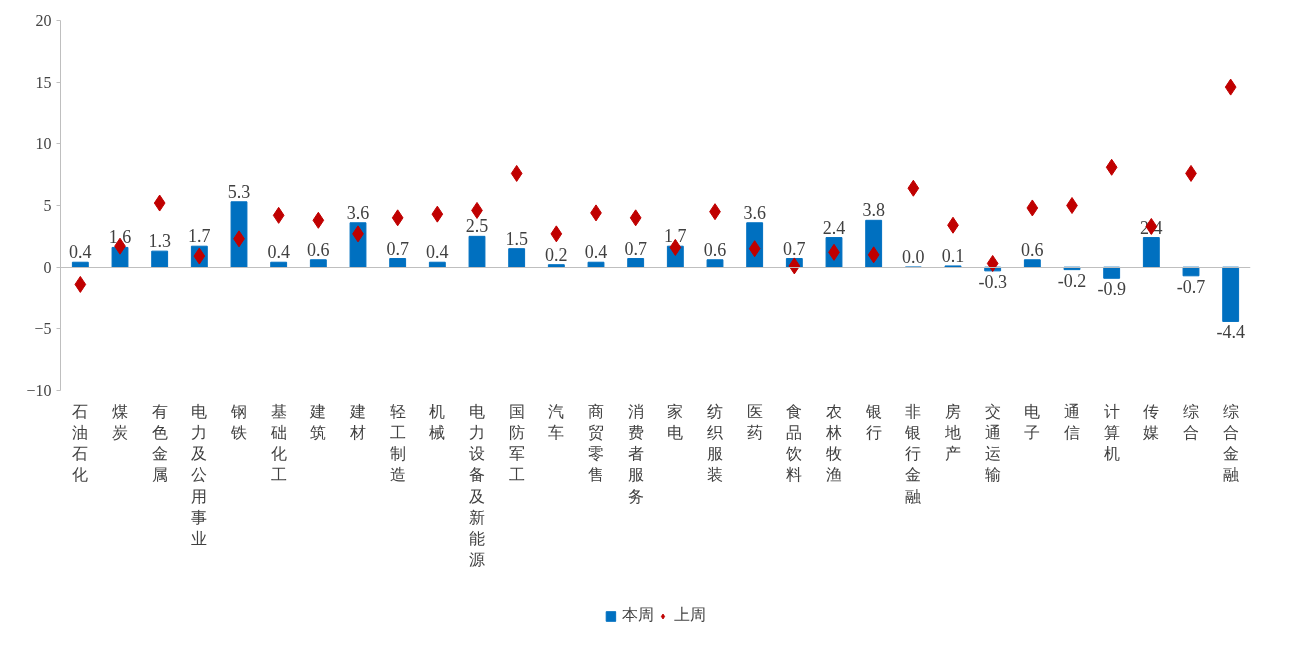 The height and width of the screenshot is (664, 1292). What do you see at coordinates (1191, 421) in the screenshot?
I see `x-tick-label: 综合` at bounding box center [1191, 421].